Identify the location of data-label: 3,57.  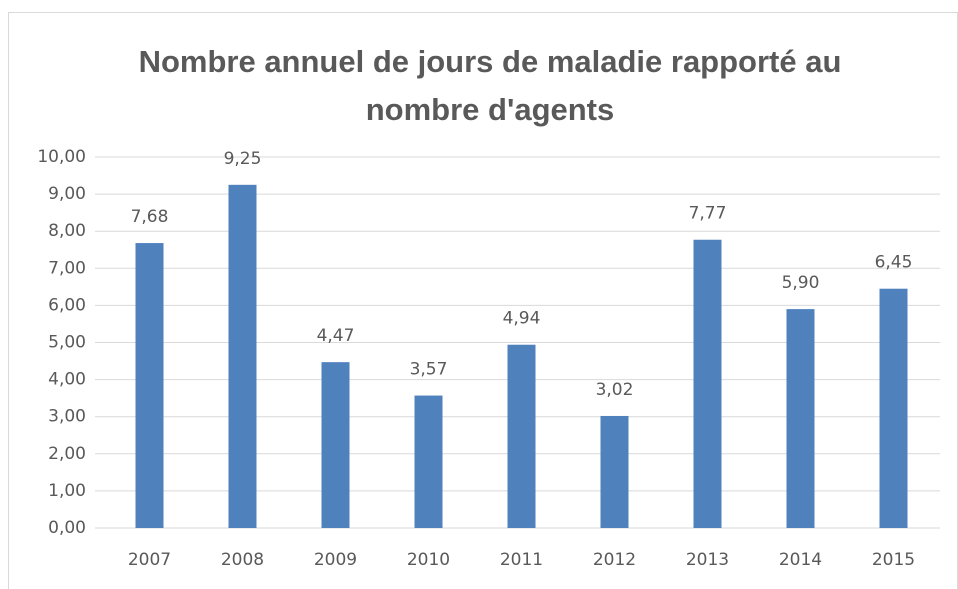
(429, 370).